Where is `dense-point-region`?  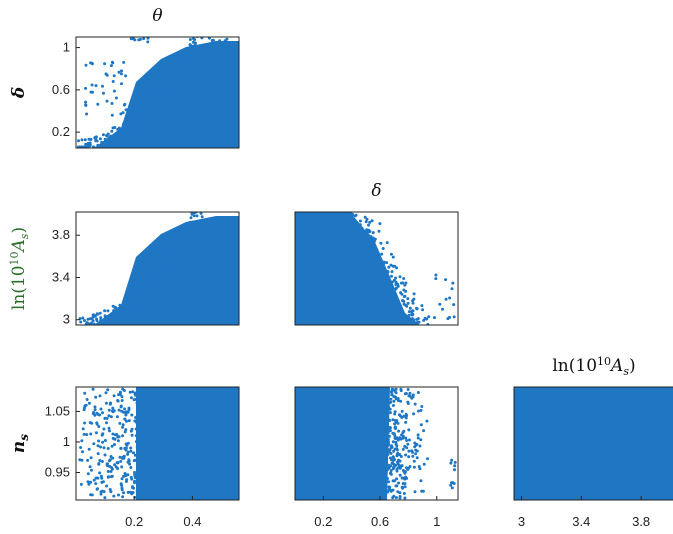
dense-point-region is located at coordinates (593, 443).